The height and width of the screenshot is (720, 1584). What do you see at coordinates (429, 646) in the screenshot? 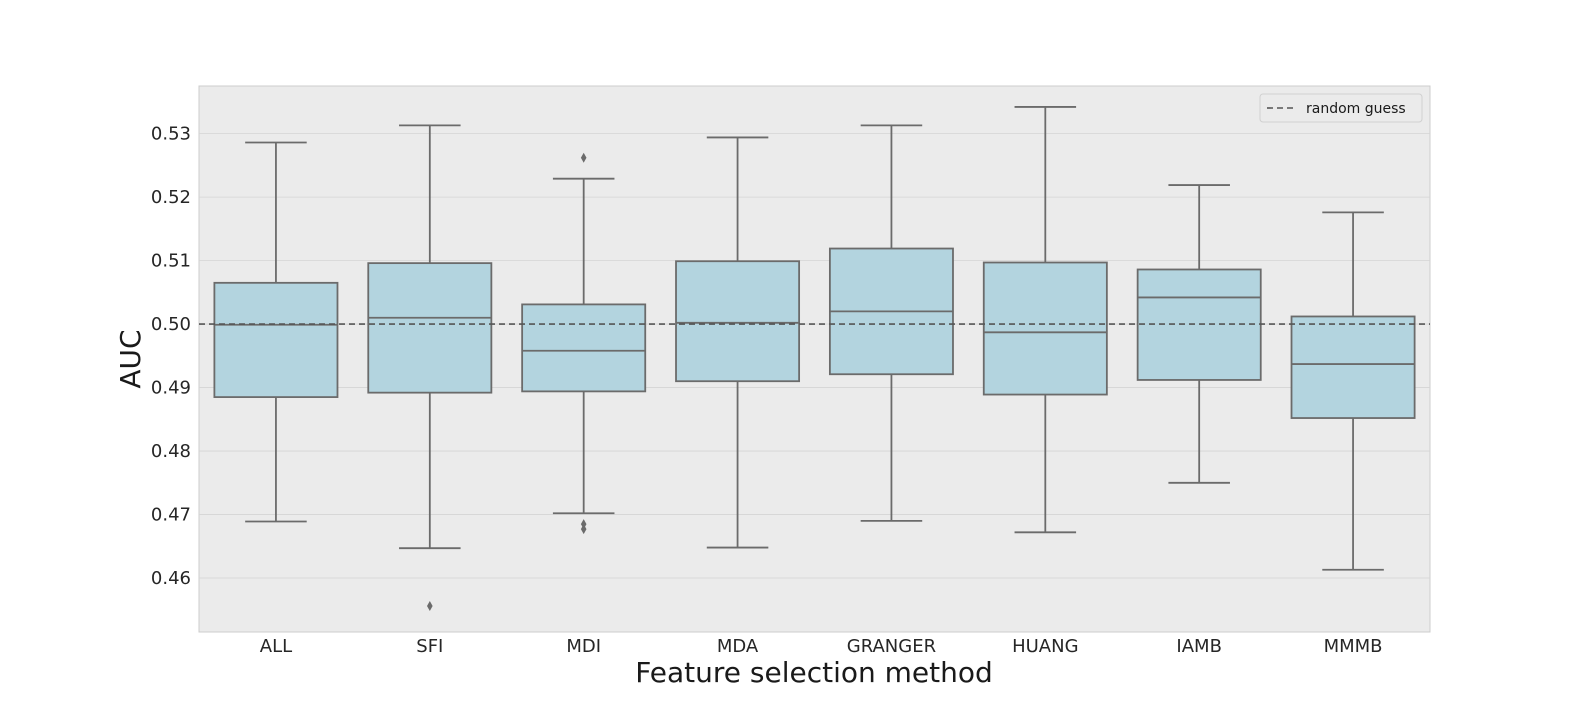
I see `x-tick-label: SFI` at bounding box center [429, 646].